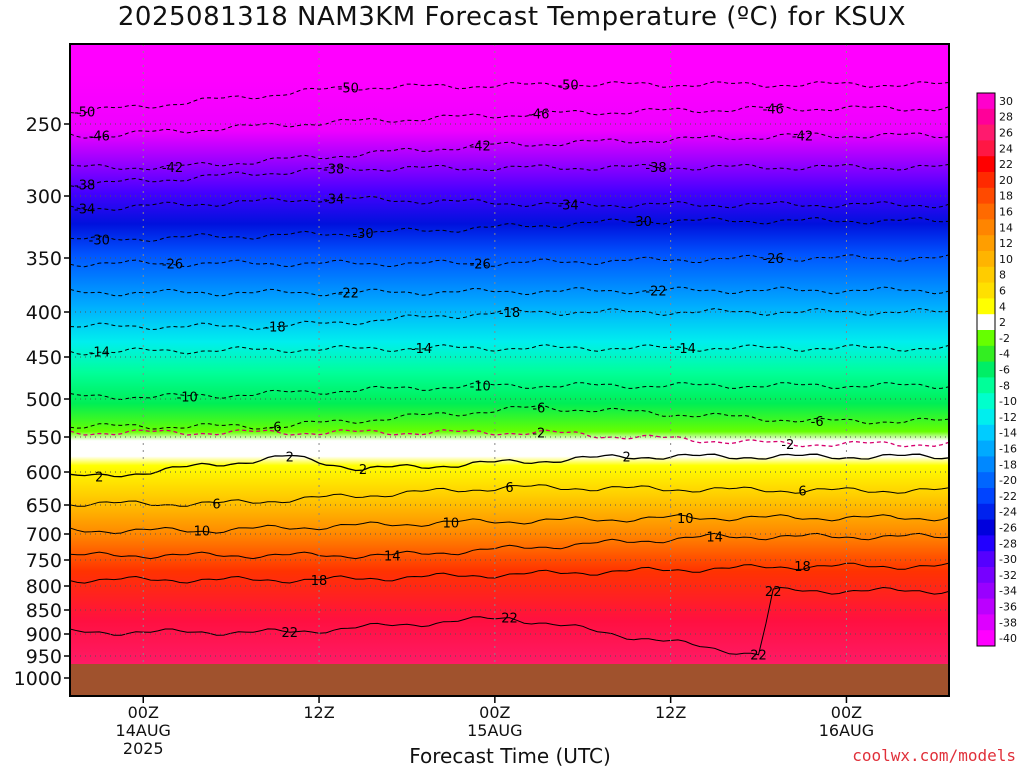  Describe the element at coordinates (494, 730) in the screenshot. I see `x-tick-label: 15AUG` at that location.